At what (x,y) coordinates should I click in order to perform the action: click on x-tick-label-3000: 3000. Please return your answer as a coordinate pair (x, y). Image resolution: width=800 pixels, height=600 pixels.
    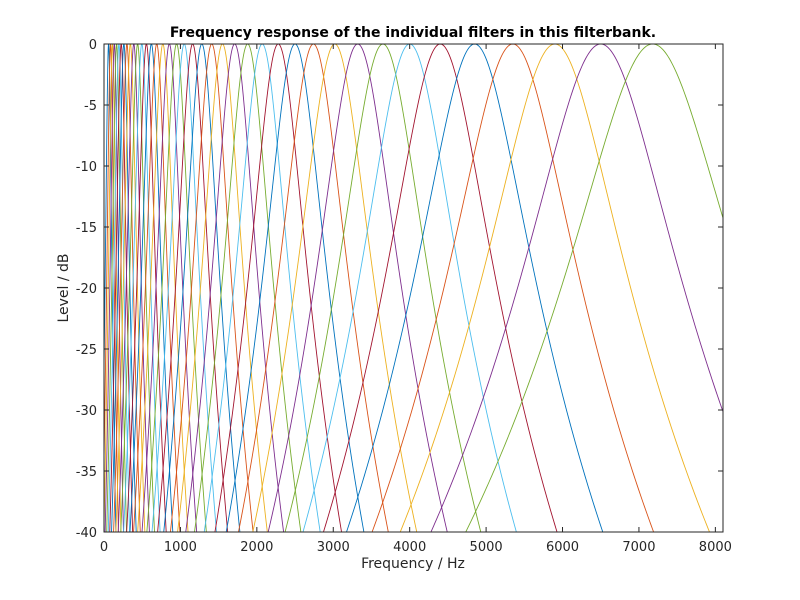
    Looking at the image, I should click on (333, 547).